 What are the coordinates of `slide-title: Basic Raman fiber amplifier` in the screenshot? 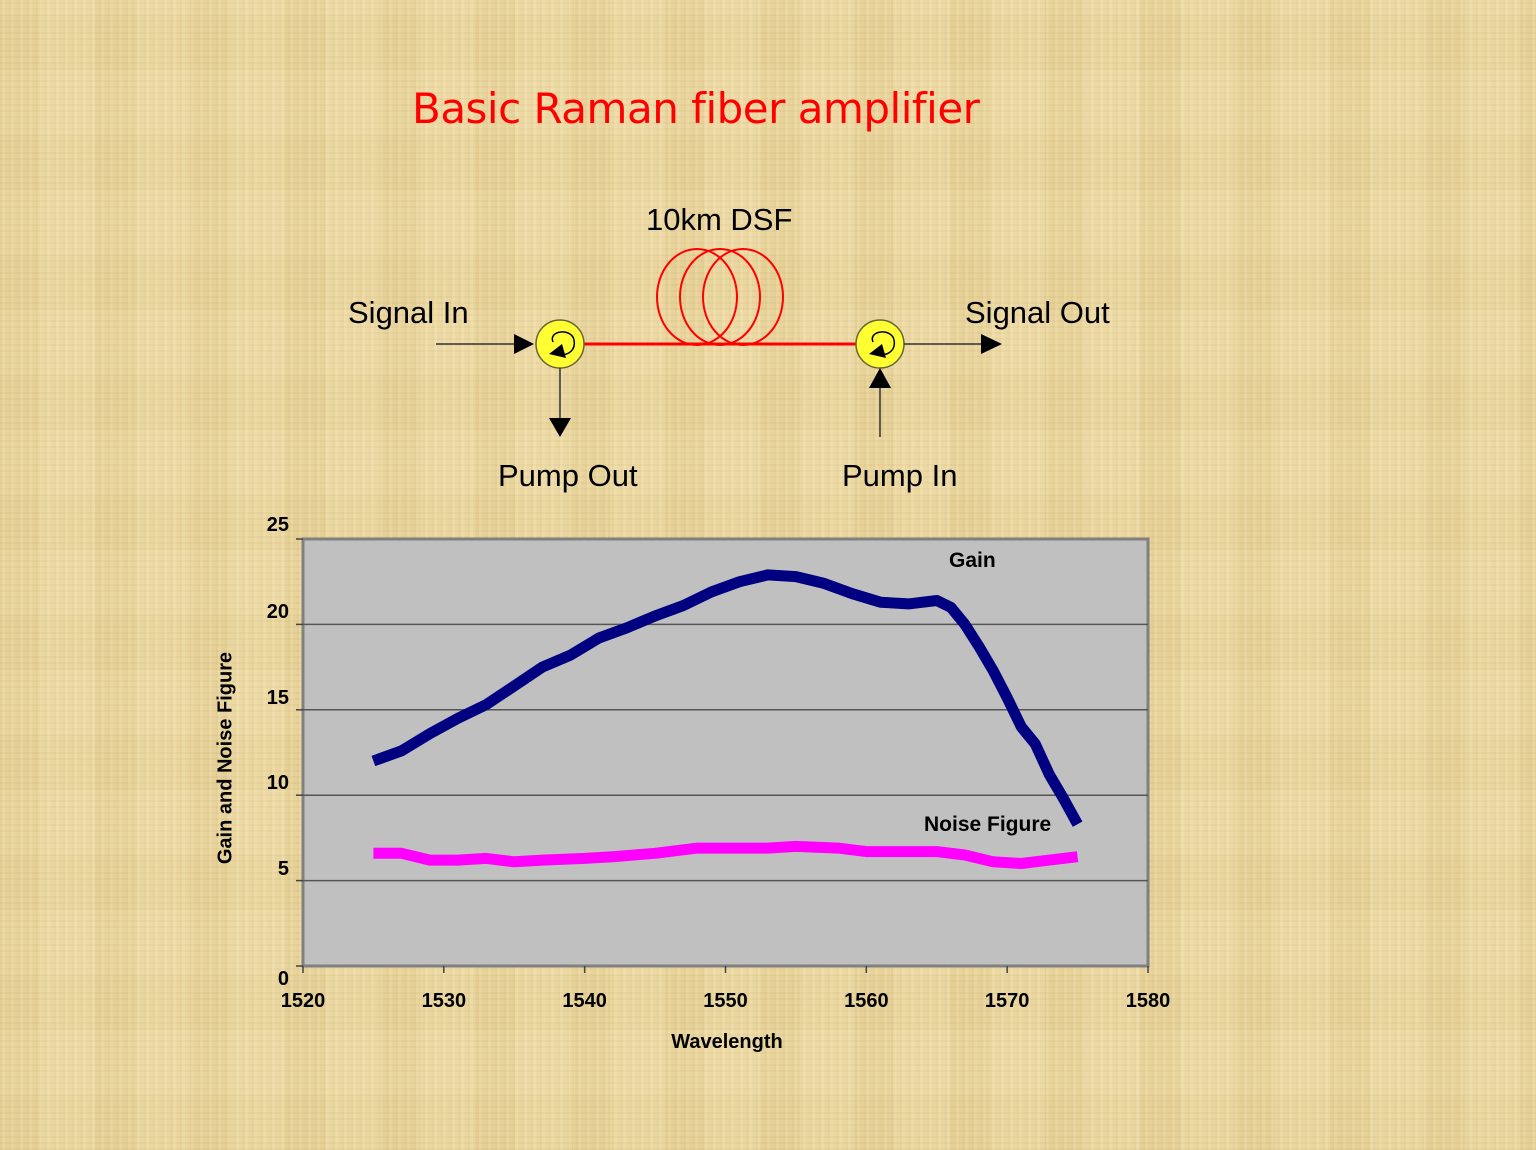 It's located at (696, 108).